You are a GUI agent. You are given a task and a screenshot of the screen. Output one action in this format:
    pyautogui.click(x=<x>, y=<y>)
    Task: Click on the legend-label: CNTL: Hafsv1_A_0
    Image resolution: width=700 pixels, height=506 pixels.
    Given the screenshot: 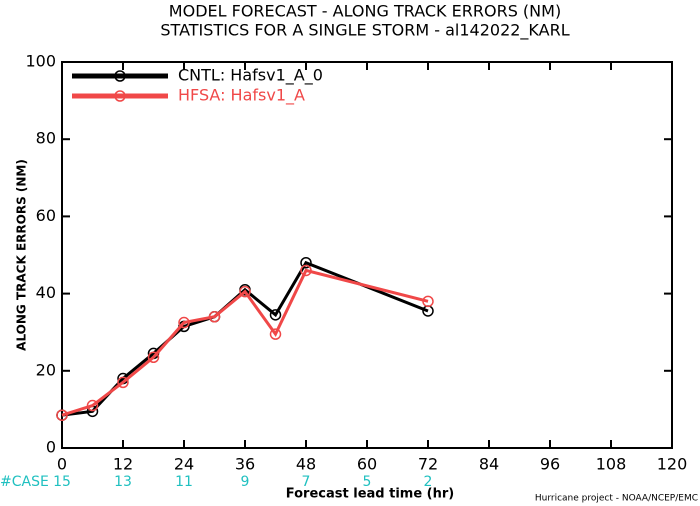 What is the action you would take?
    pyautogui.click(x=250, y=76)
    